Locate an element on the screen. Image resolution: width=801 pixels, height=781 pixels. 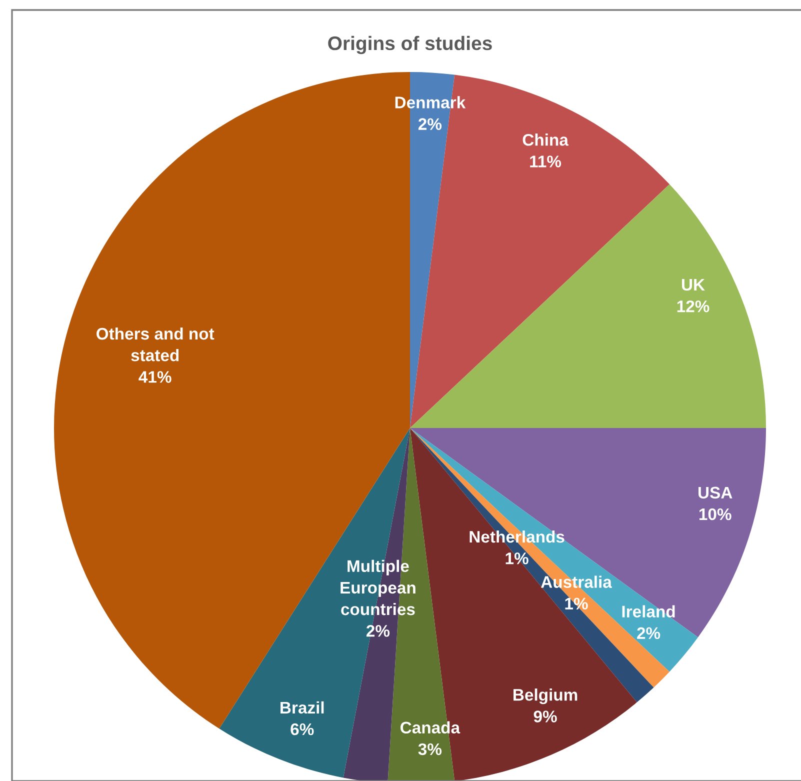
data-label: 10% is located at coordinates (715, 514).